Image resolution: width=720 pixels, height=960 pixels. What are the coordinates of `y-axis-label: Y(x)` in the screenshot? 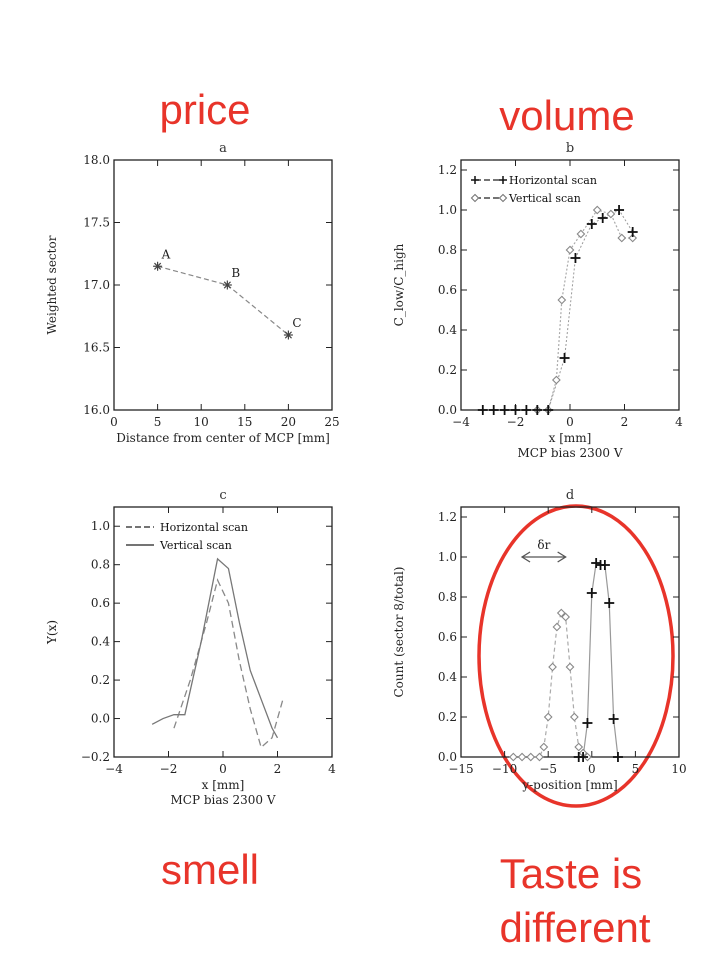 It's located at (52, 632).